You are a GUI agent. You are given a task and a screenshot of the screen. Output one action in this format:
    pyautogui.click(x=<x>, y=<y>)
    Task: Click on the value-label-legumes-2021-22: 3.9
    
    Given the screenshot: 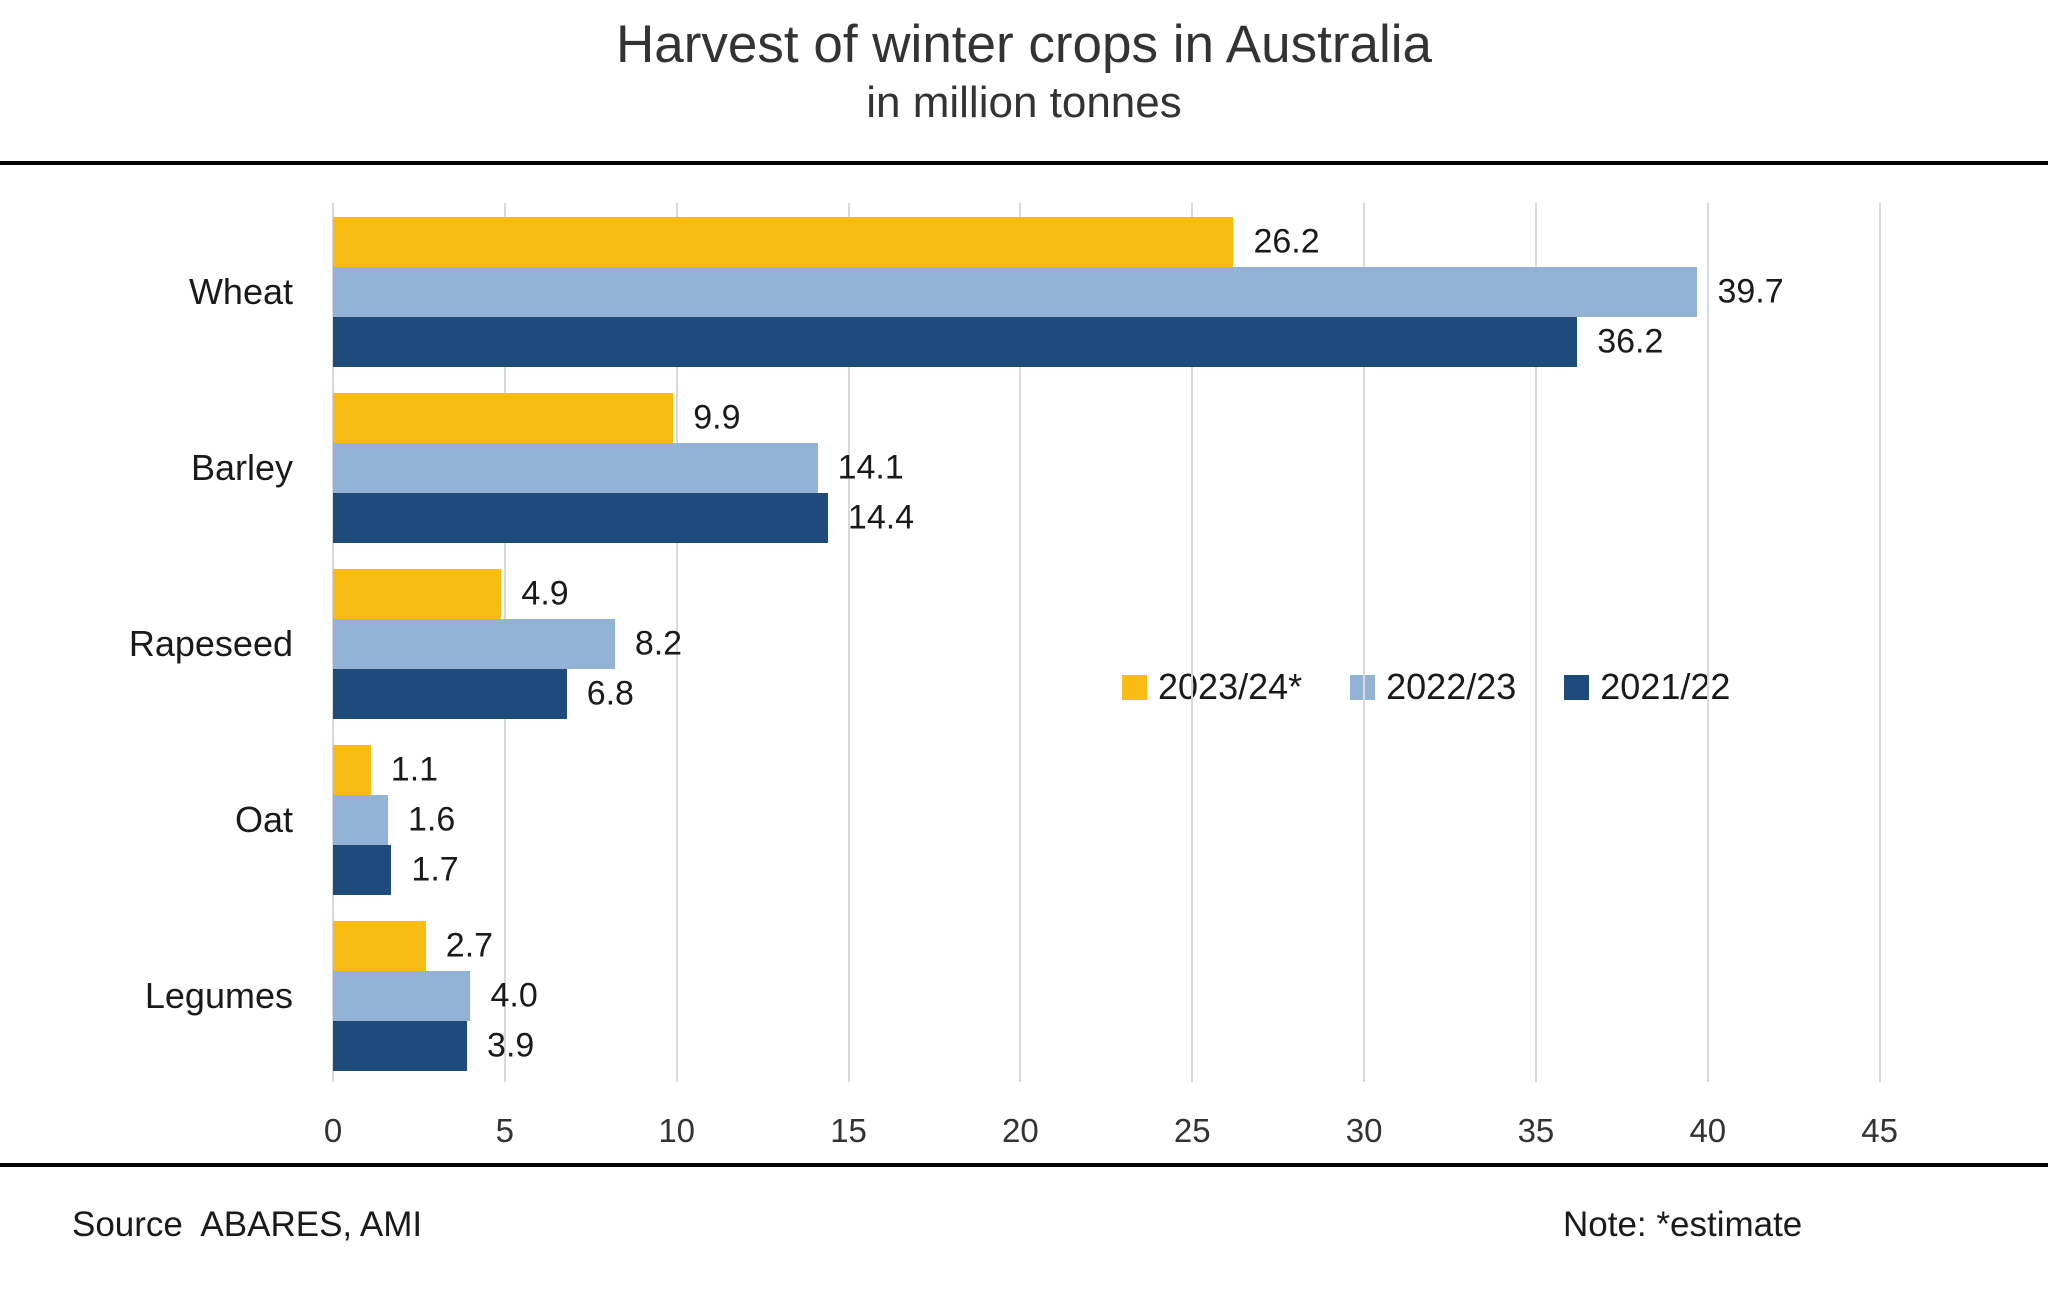 What is the action you would take?
    pyautogui.click(x=511, y=1045)
    